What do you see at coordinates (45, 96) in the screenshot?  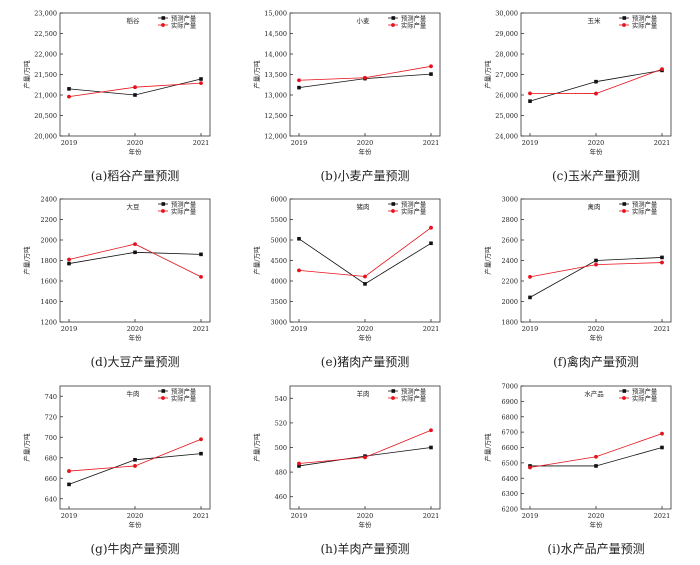 I see `y-tick-label: 21,000` at bounding box center [45, 96].